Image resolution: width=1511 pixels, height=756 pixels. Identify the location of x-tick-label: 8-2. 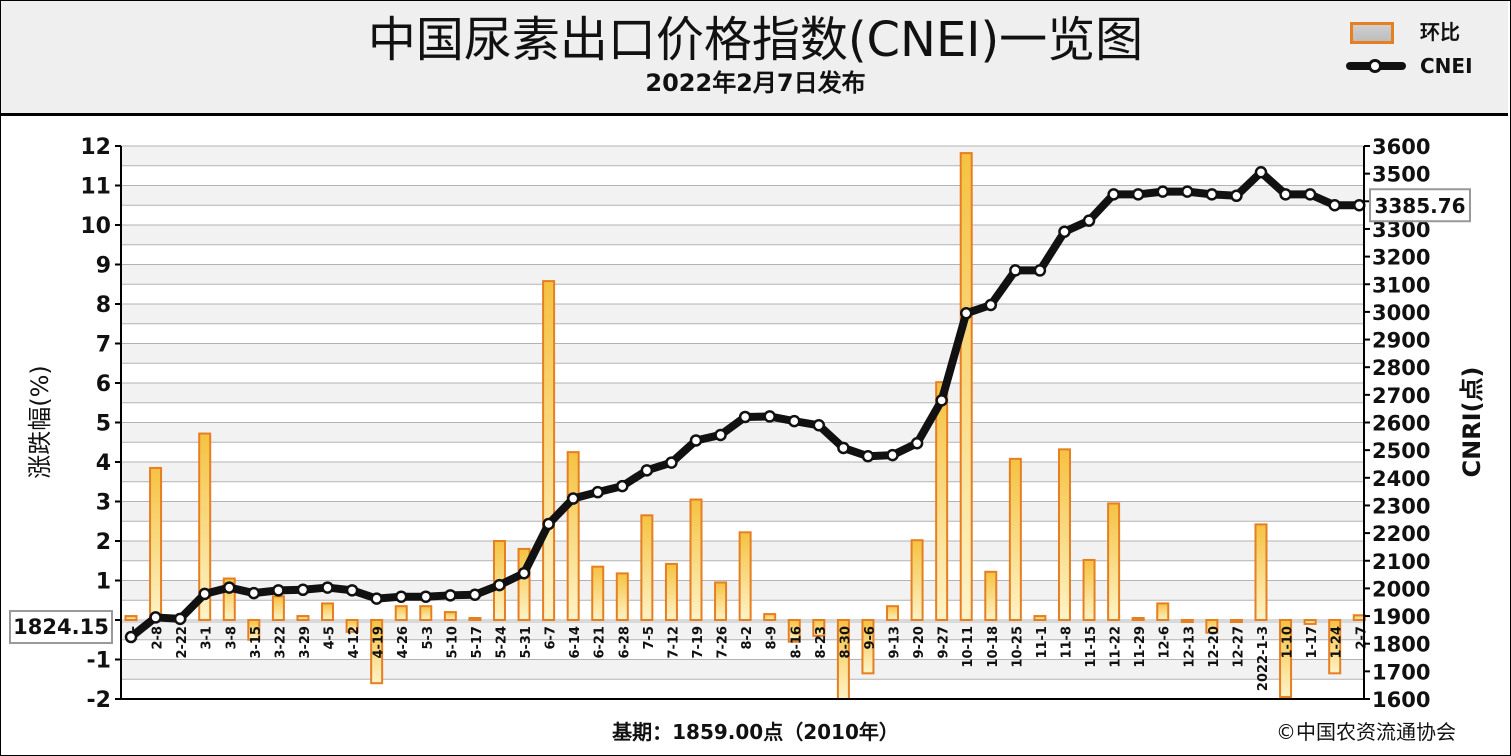
(747, 638).